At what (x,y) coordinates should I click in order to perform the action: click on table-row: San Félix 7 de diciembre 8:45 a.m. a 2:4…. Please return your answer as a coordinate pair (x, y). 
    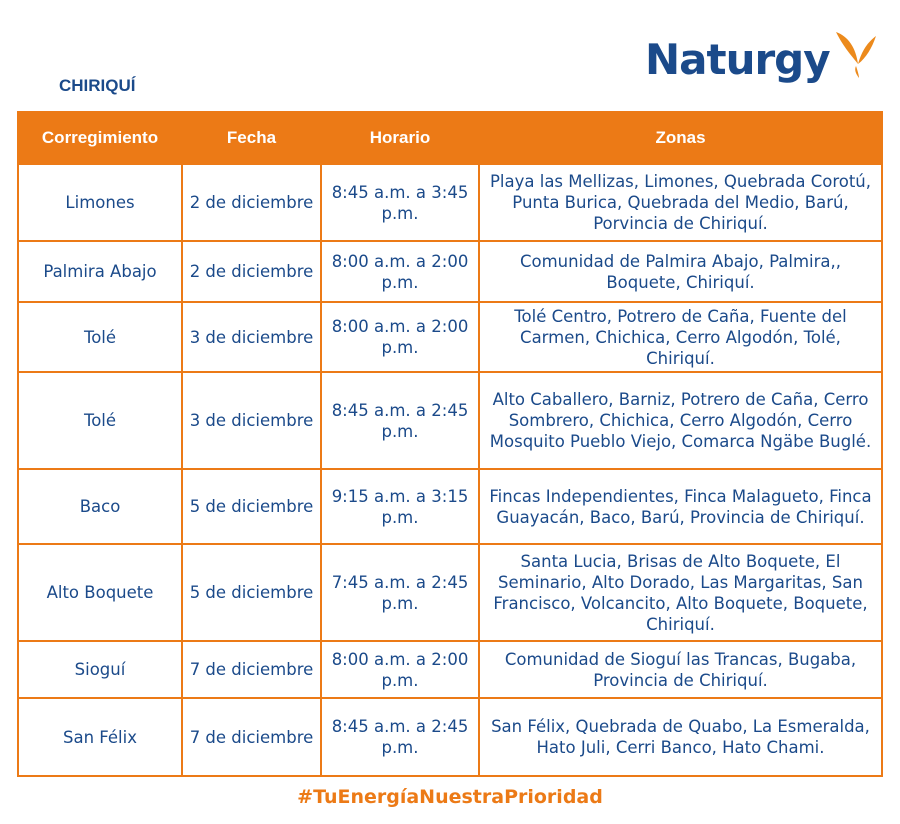
    Looking at the image, I should click on (450, 737).